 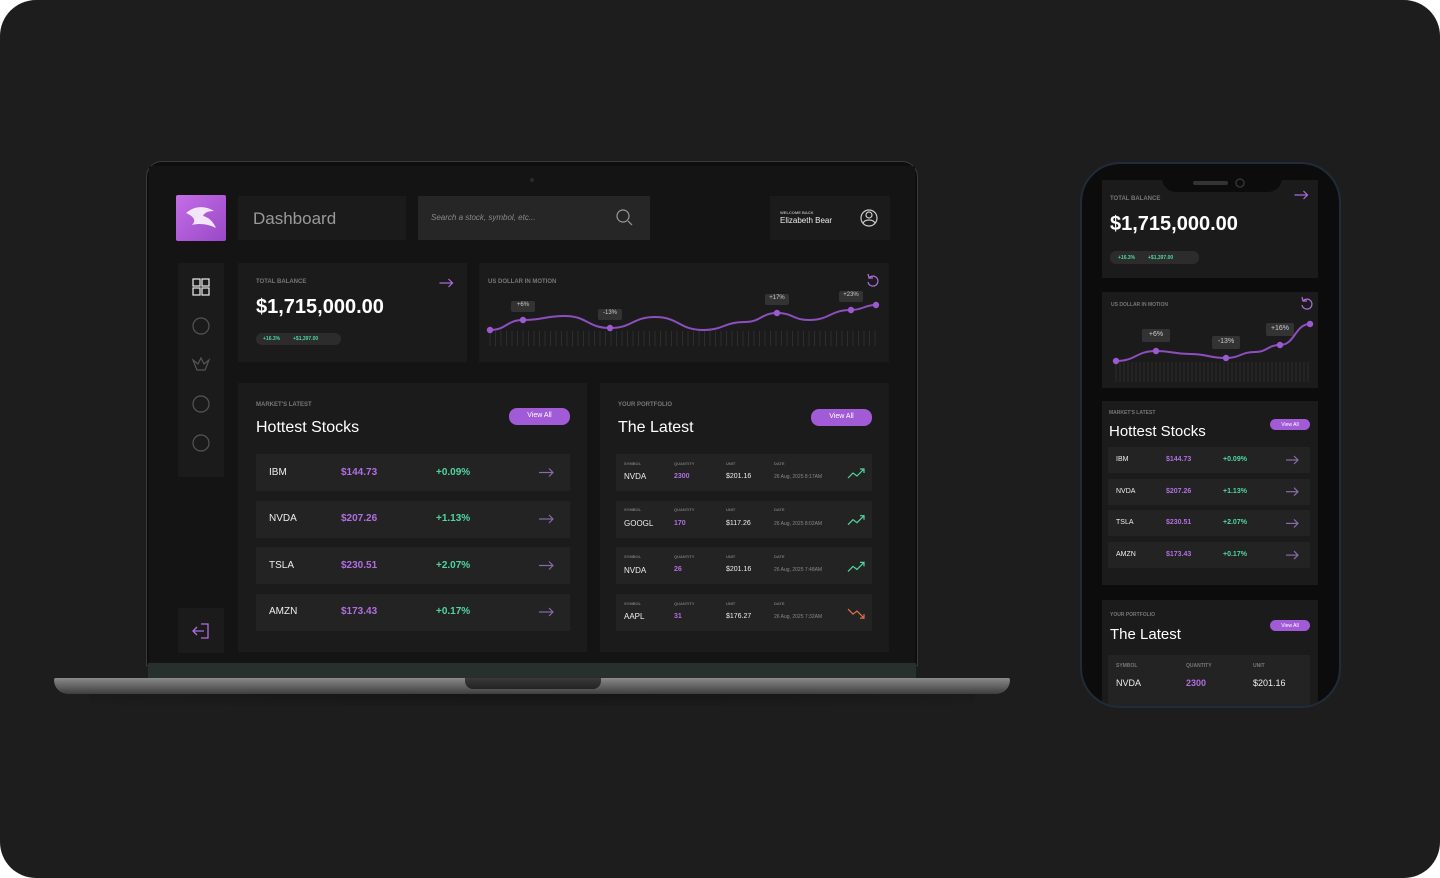 I want to click on hottest-label: MARKET'S LATEST, so click(x=284, y=405).